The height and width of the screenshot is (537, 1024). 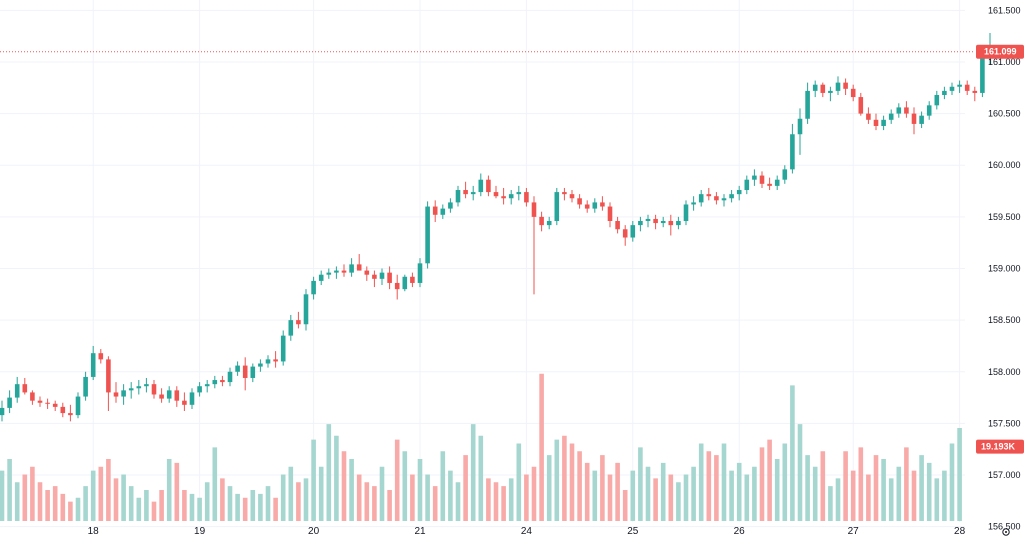 What do you see at coordinates (633, 531) in the screenshot?
I see `x-tick-label: 25` at bounding box center [633, 531].